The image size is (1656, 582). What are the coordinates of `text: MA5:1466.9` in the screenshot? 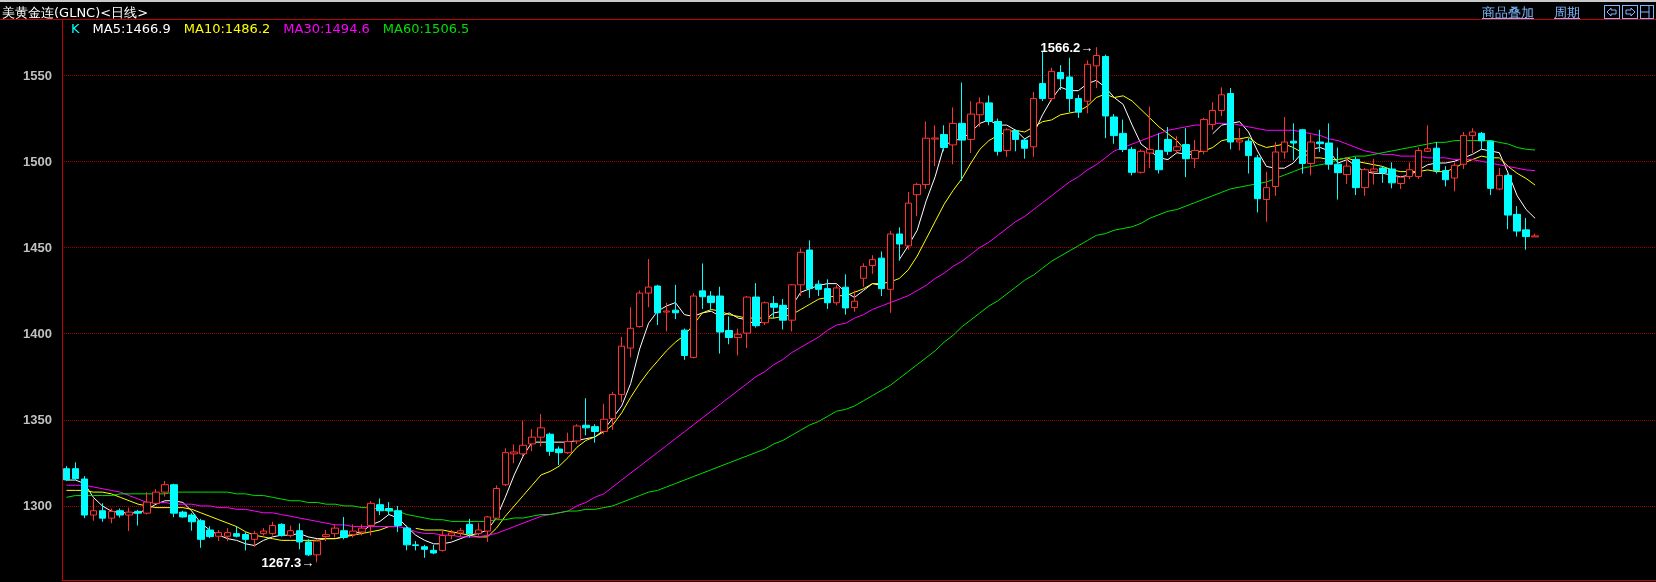 It's located at (131, 28).